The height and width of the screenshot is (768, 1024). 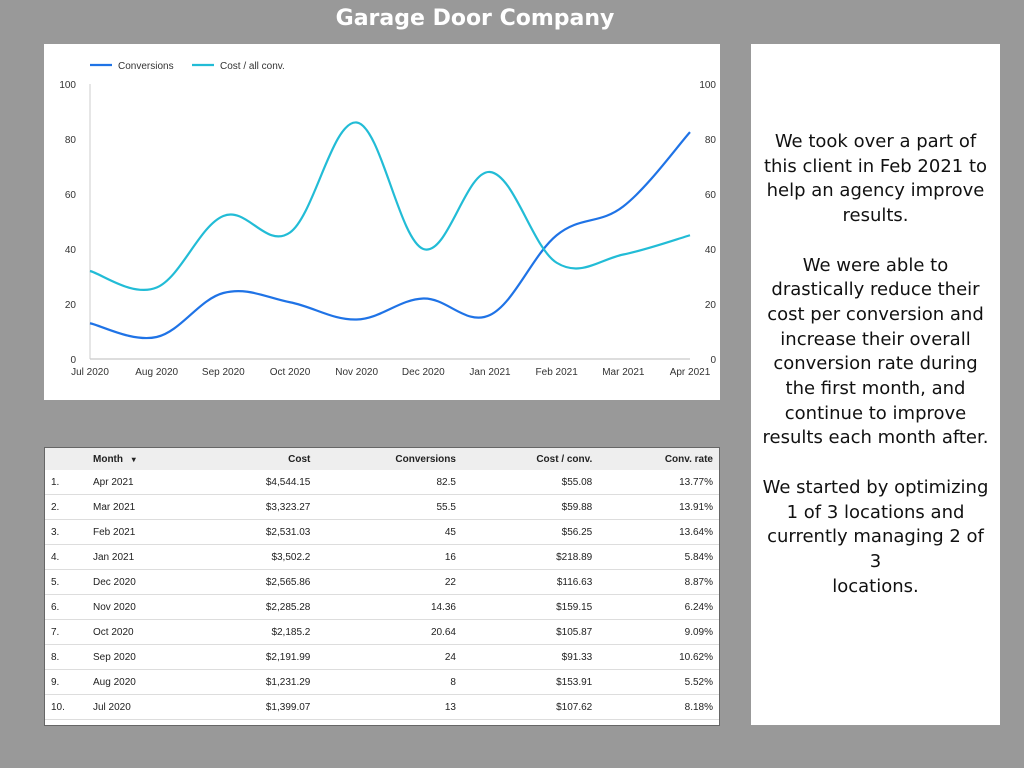 I want to click on cell-cost-per-conv: $153.91, so click(x=530, y=682).